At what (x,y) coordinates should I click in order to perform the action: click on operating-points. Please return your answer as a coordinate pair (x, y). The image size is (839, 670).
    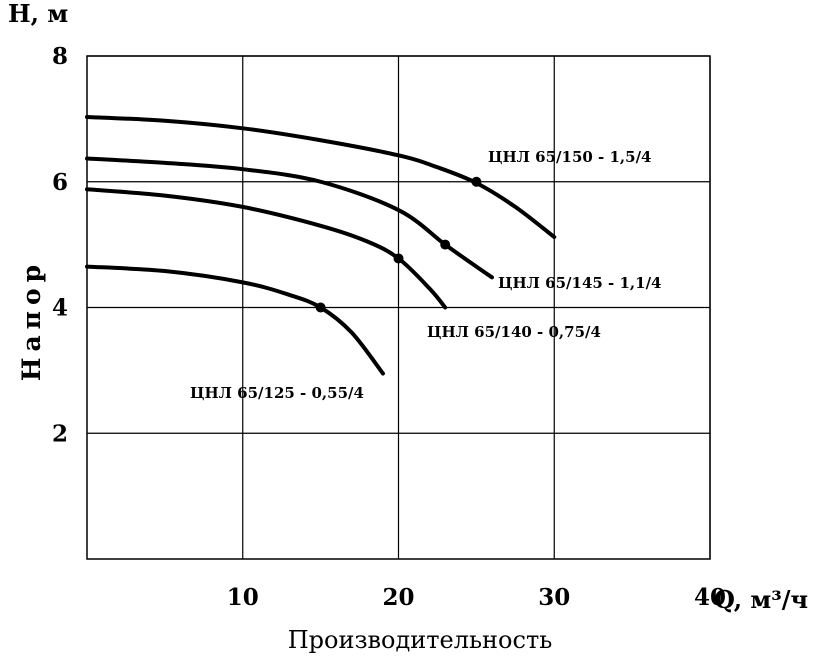
    Looking at the image, I should click on (398, 244).